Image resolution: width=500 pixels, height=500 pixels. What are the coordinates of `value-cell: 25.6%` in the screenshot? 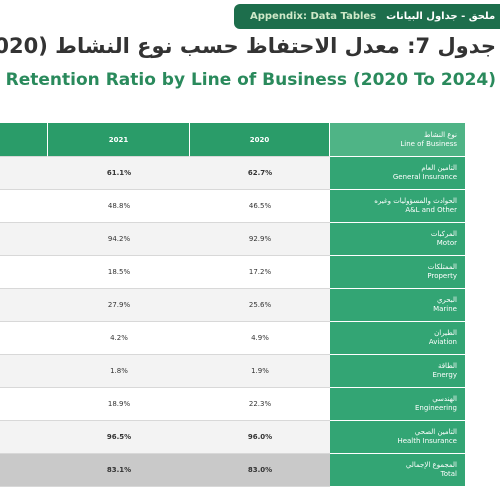 It's located at (260, 305).